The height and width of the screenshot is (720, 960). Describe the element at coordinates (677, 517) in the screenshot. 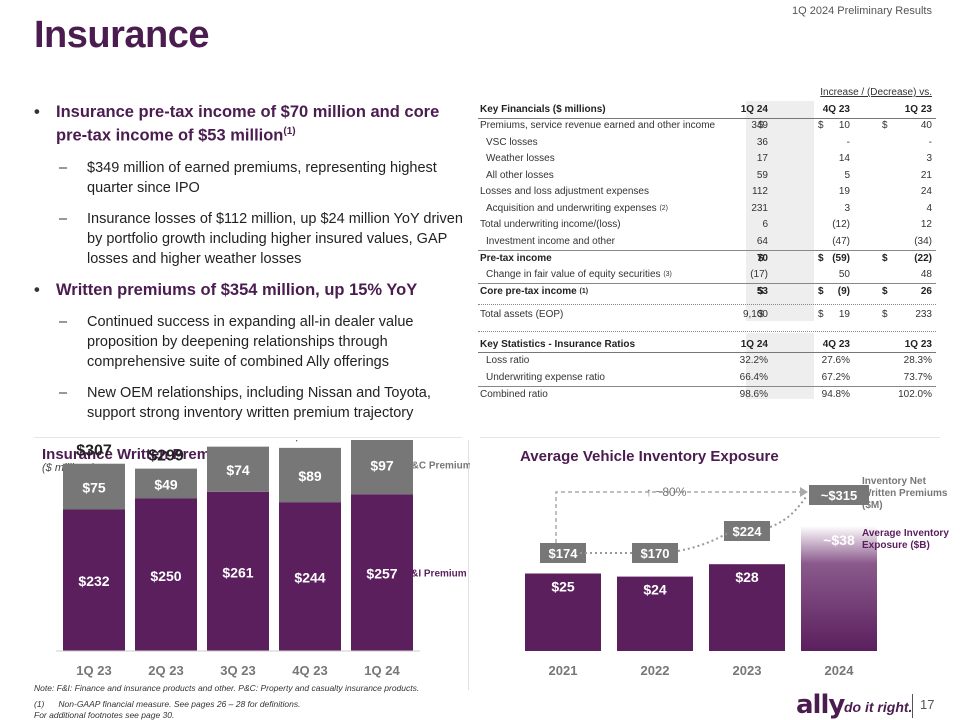

I see `growth-bracket` at that location.